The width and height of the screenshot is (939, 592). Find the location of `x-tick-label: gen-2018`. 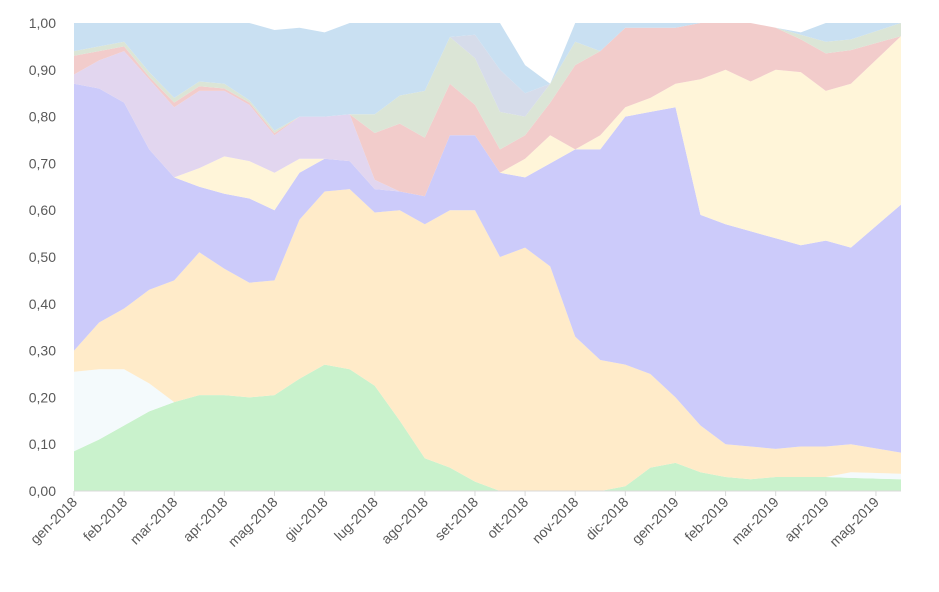

x-tick-label: gen-2018 is located at coordinates (53, 520).